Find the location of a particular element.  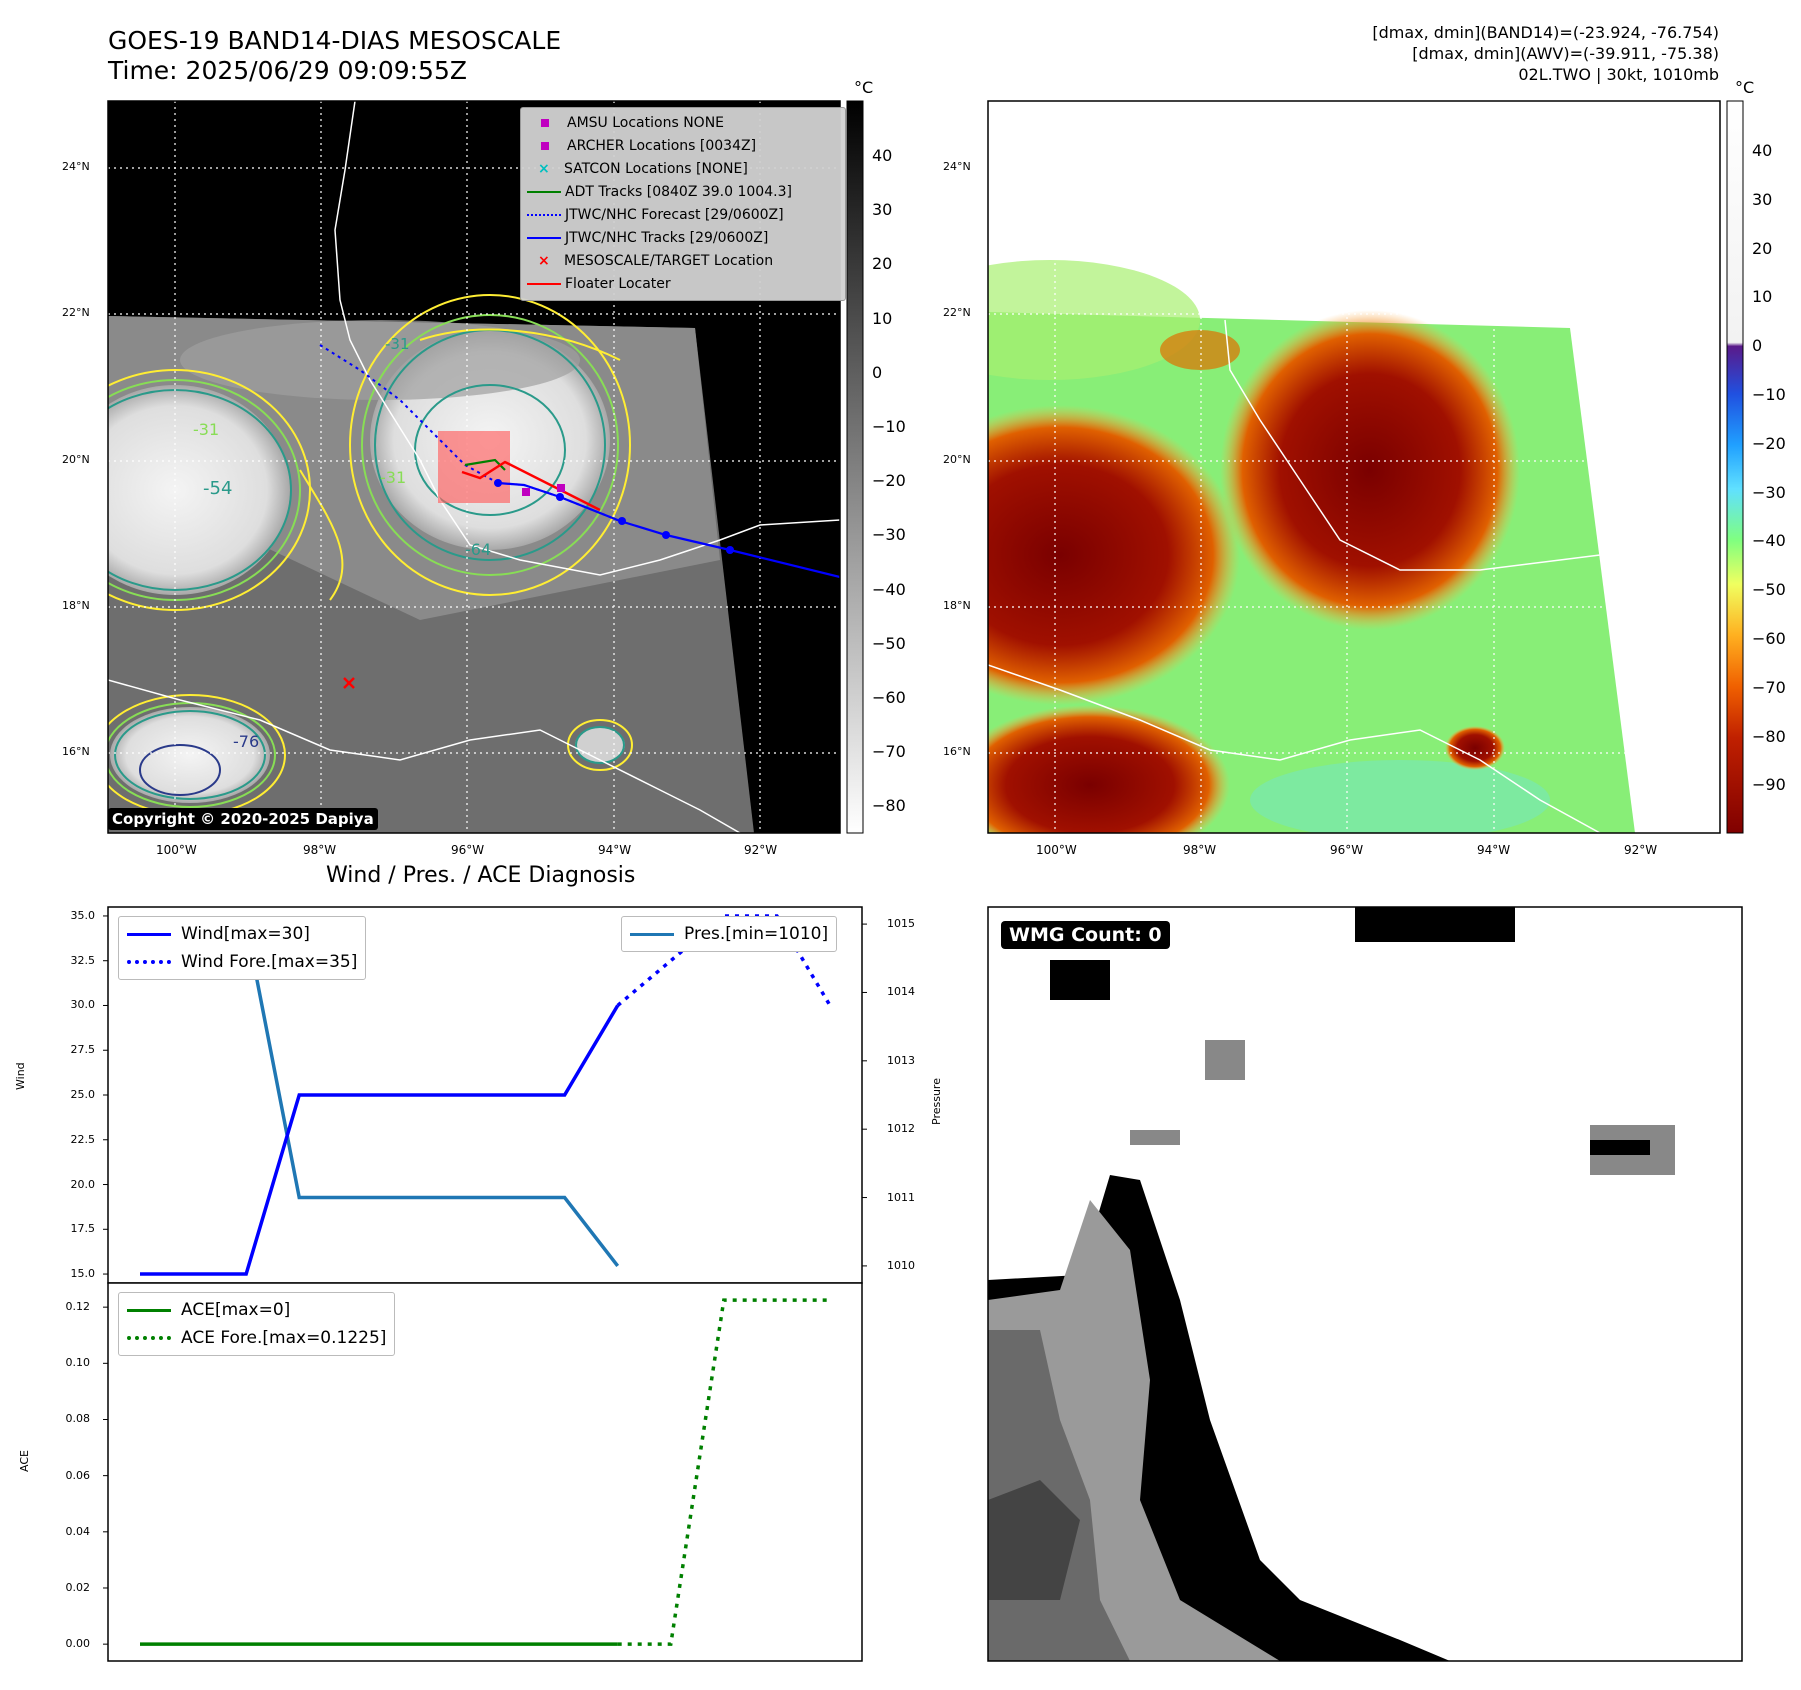

awv-lat-label-4: 16°N is located at coordinates (957, 751).